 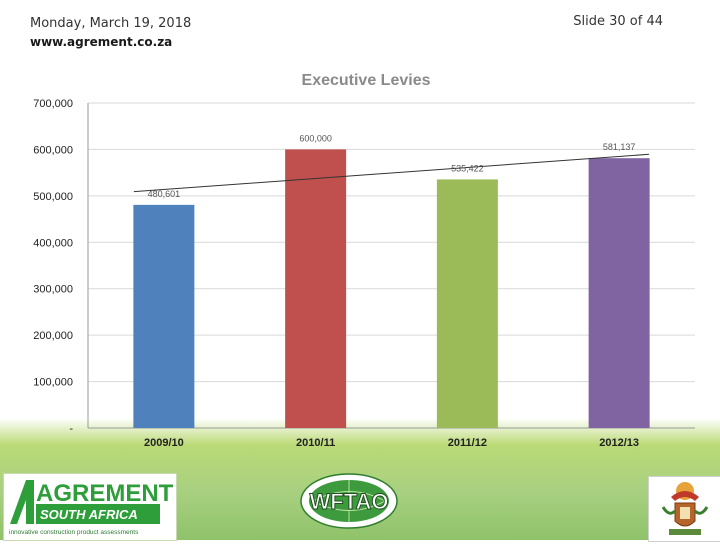 I want to click on data-label: 480,601, so click(x=164, y=194).